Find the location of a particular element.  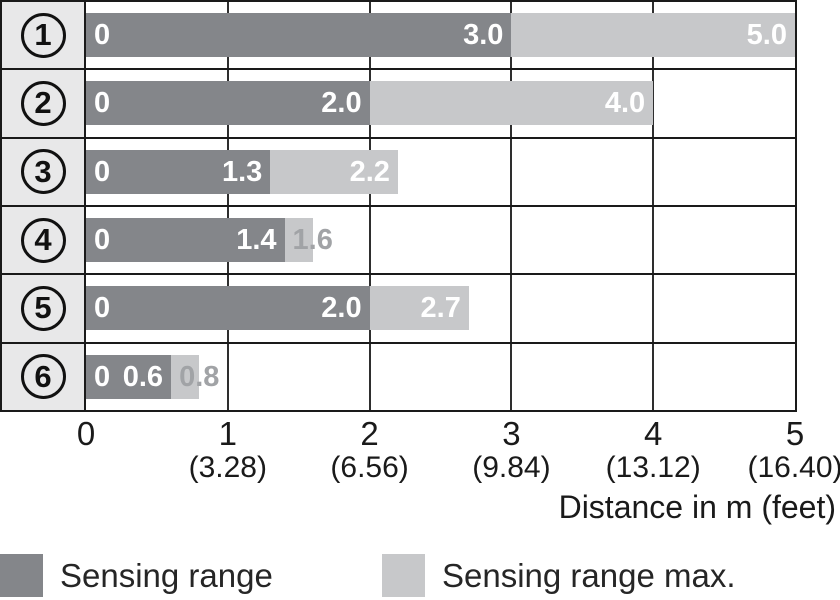

row-id-cell: 6 is located at coordinates (44, 376).